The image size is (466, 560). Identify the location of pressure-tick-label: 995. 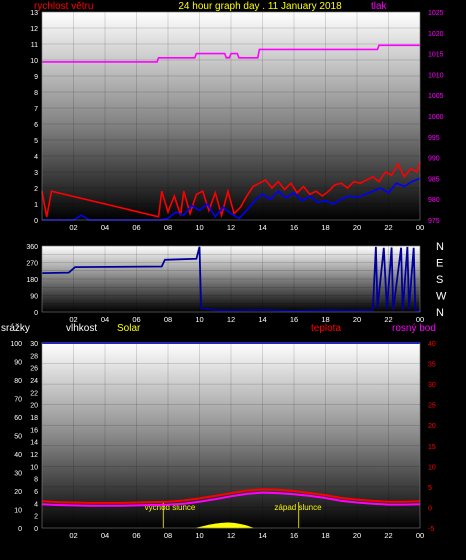
(434, 138).